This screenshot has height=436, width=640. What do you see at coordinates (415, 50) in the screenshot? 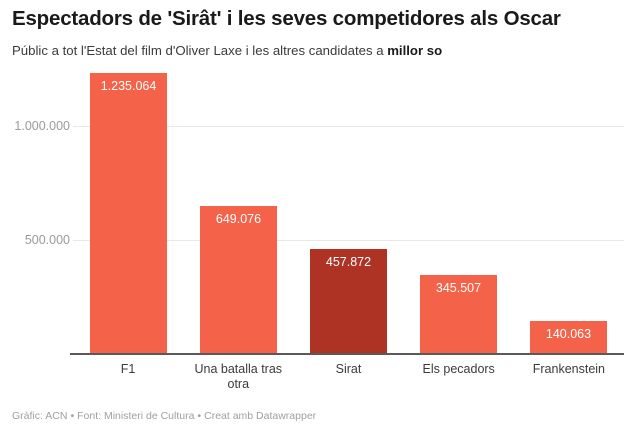
I see `chart-subtitle-emphasis: millor so` at bounding box center [415, 50].